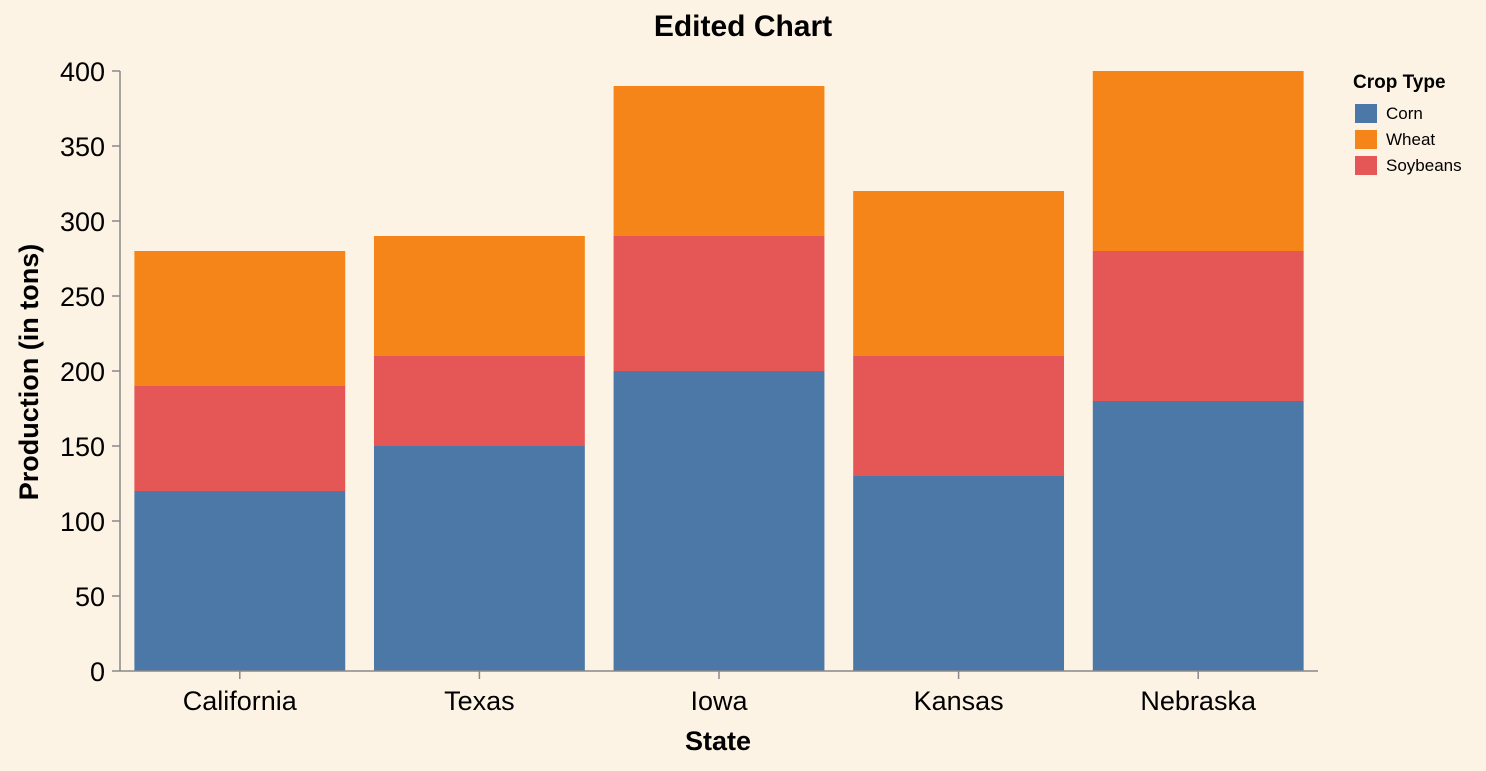 The width and height of the screenshot is (1486, 771). I want to click on x-tick-label-kansas: Kansas, so click(959, 701).